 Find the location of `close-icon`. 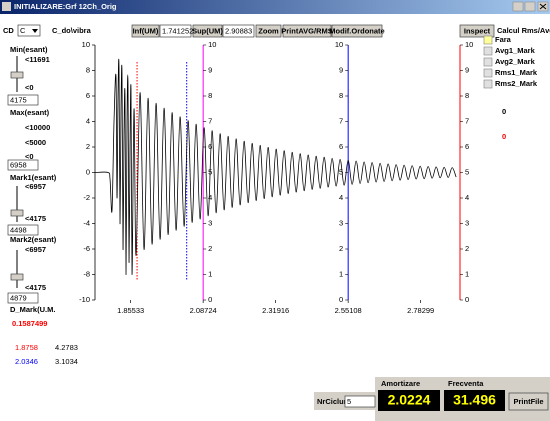

close-icon is located at coordinates (543, 6).